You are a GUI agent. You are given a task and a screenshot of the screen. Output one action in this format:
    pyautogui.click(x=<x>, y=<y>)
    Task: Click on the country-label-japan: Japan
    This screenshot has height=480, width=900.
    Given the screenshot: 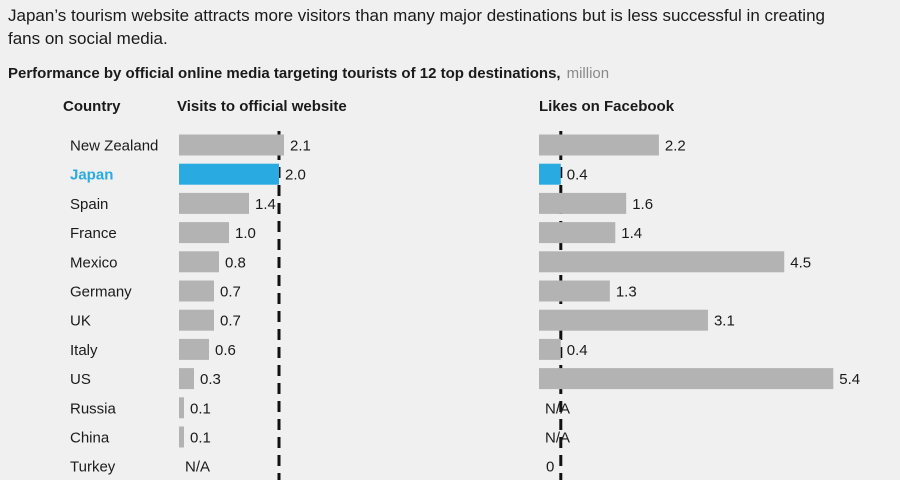 What is the action you would take?
    pyautogui.click(x=91, y=175)
    